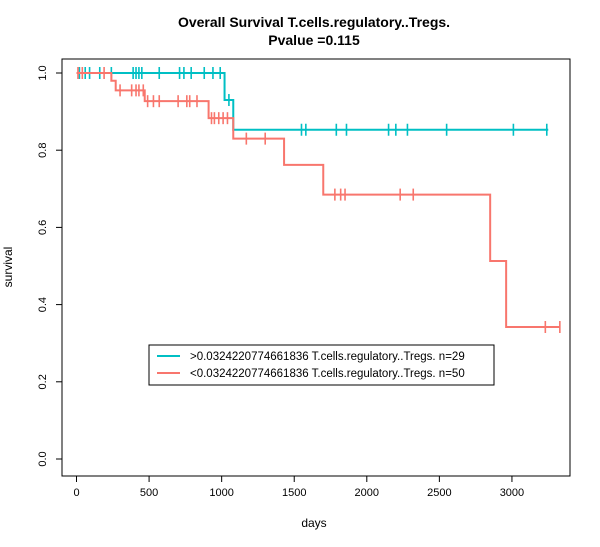 The width and height of the screenshot is (600, 547). I want to click on x-tick-label: 2500, so click(439, 493).